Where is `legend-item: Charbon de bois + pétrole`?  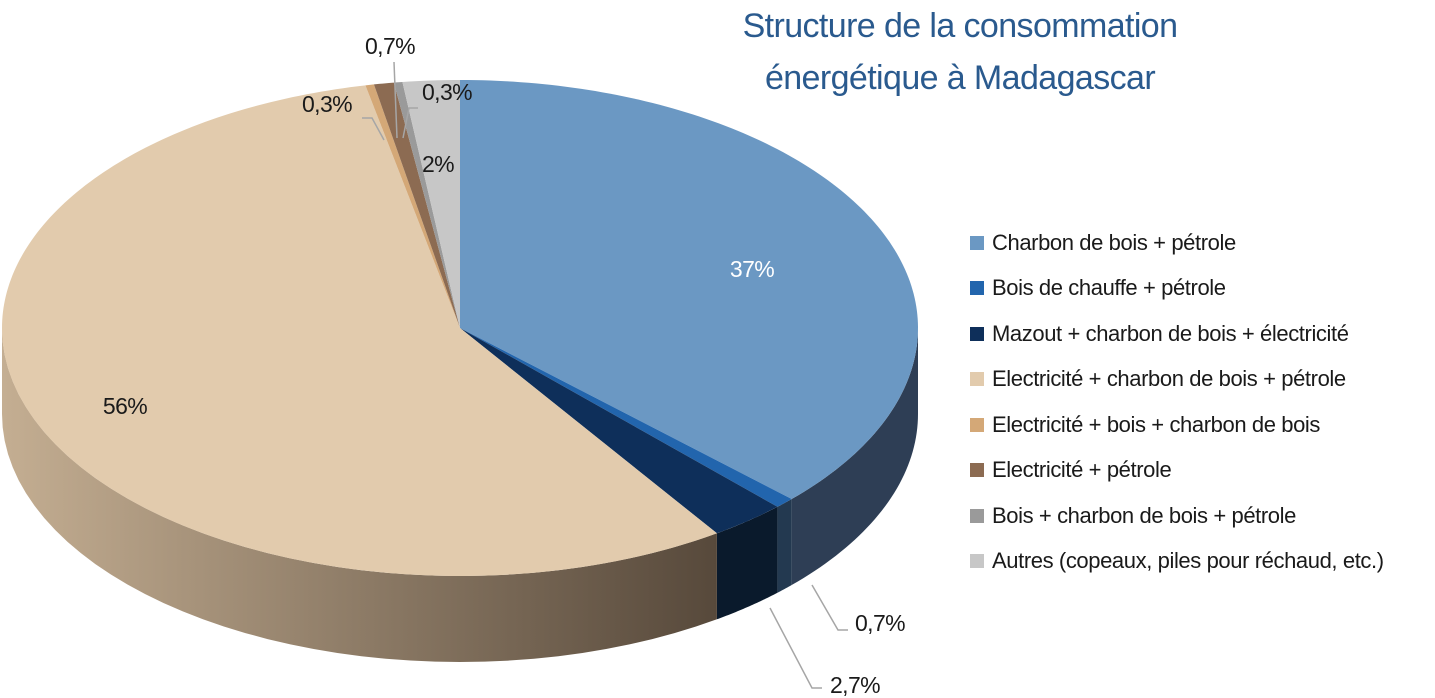
legend-item: Charbon de bois + pétrole is located at coordinates (1177, 243).